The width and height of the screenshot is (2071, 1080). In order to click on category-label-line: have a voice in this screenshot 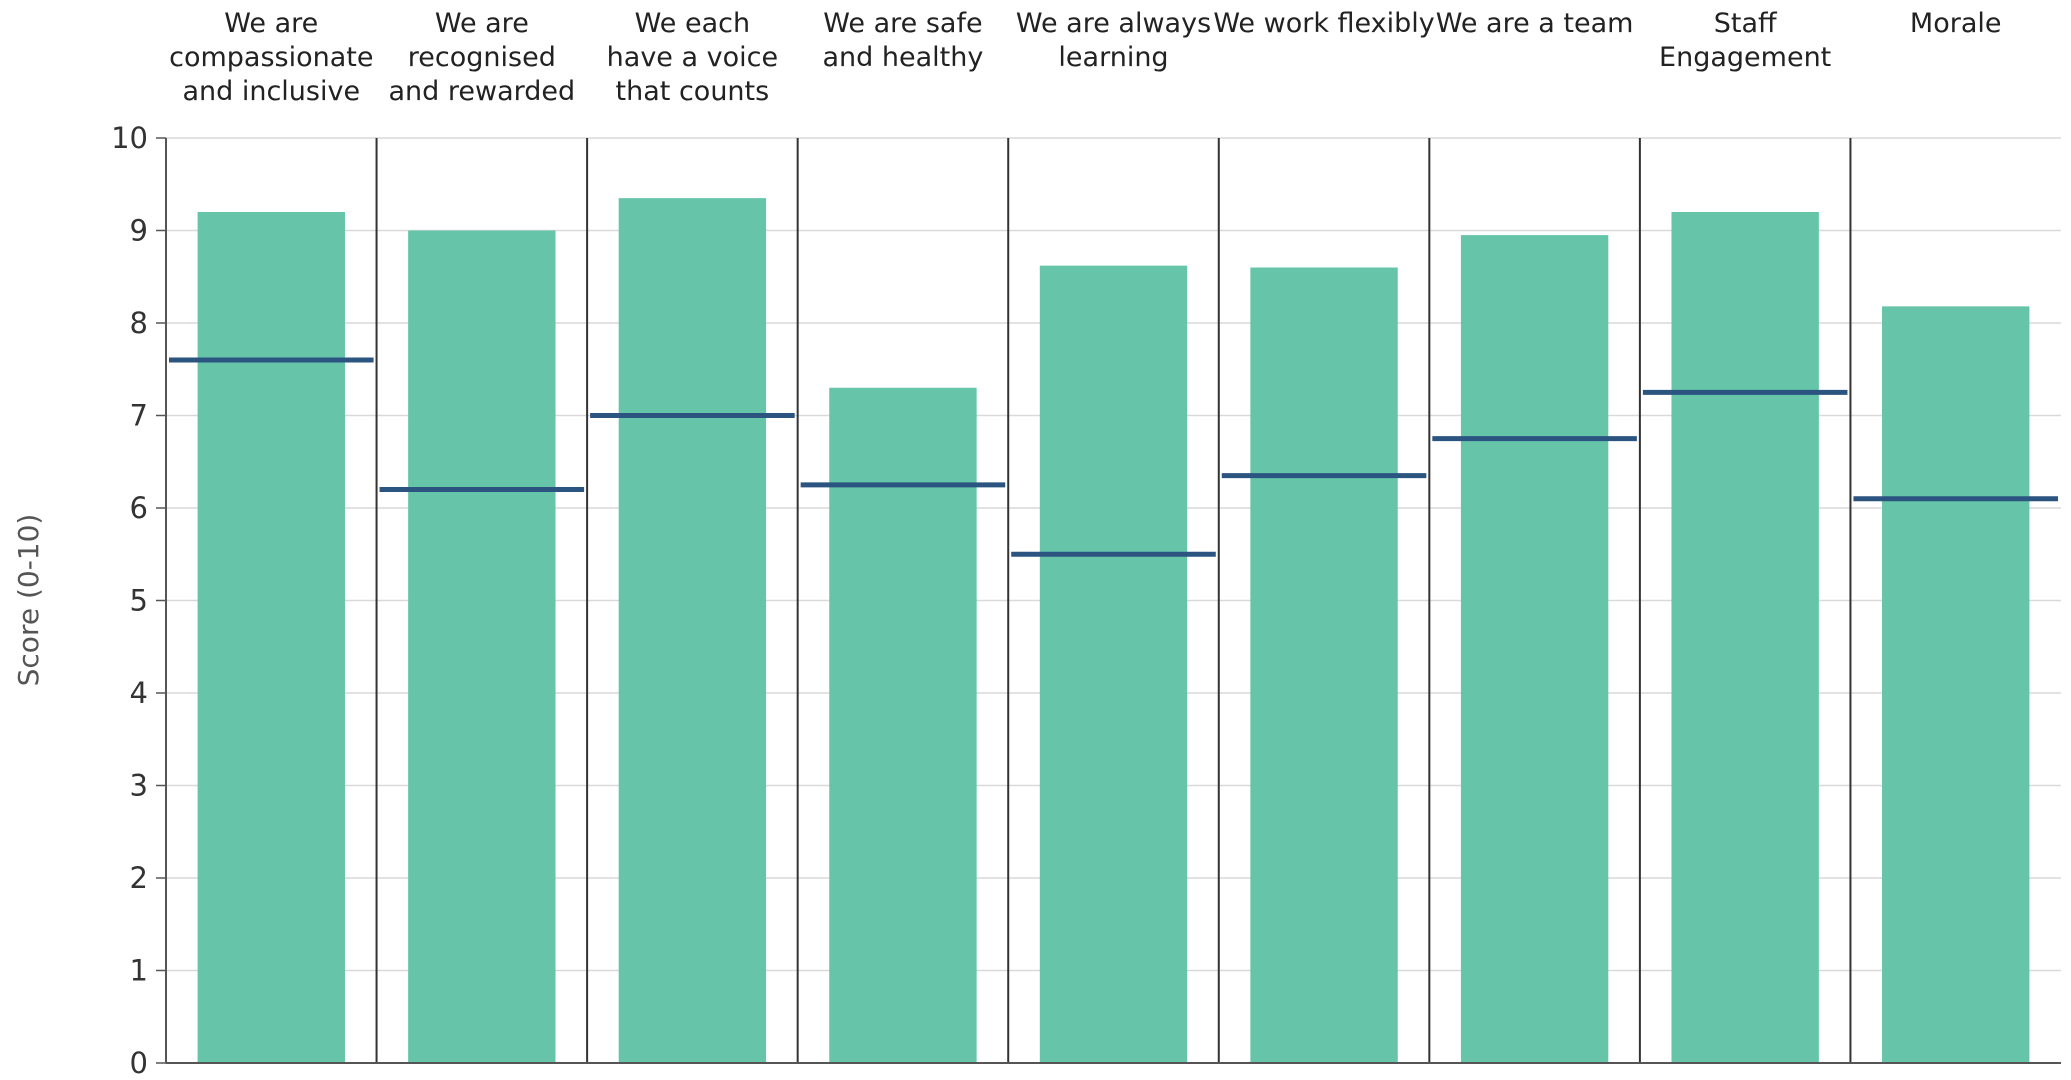, I will do `click(692, 57)`.